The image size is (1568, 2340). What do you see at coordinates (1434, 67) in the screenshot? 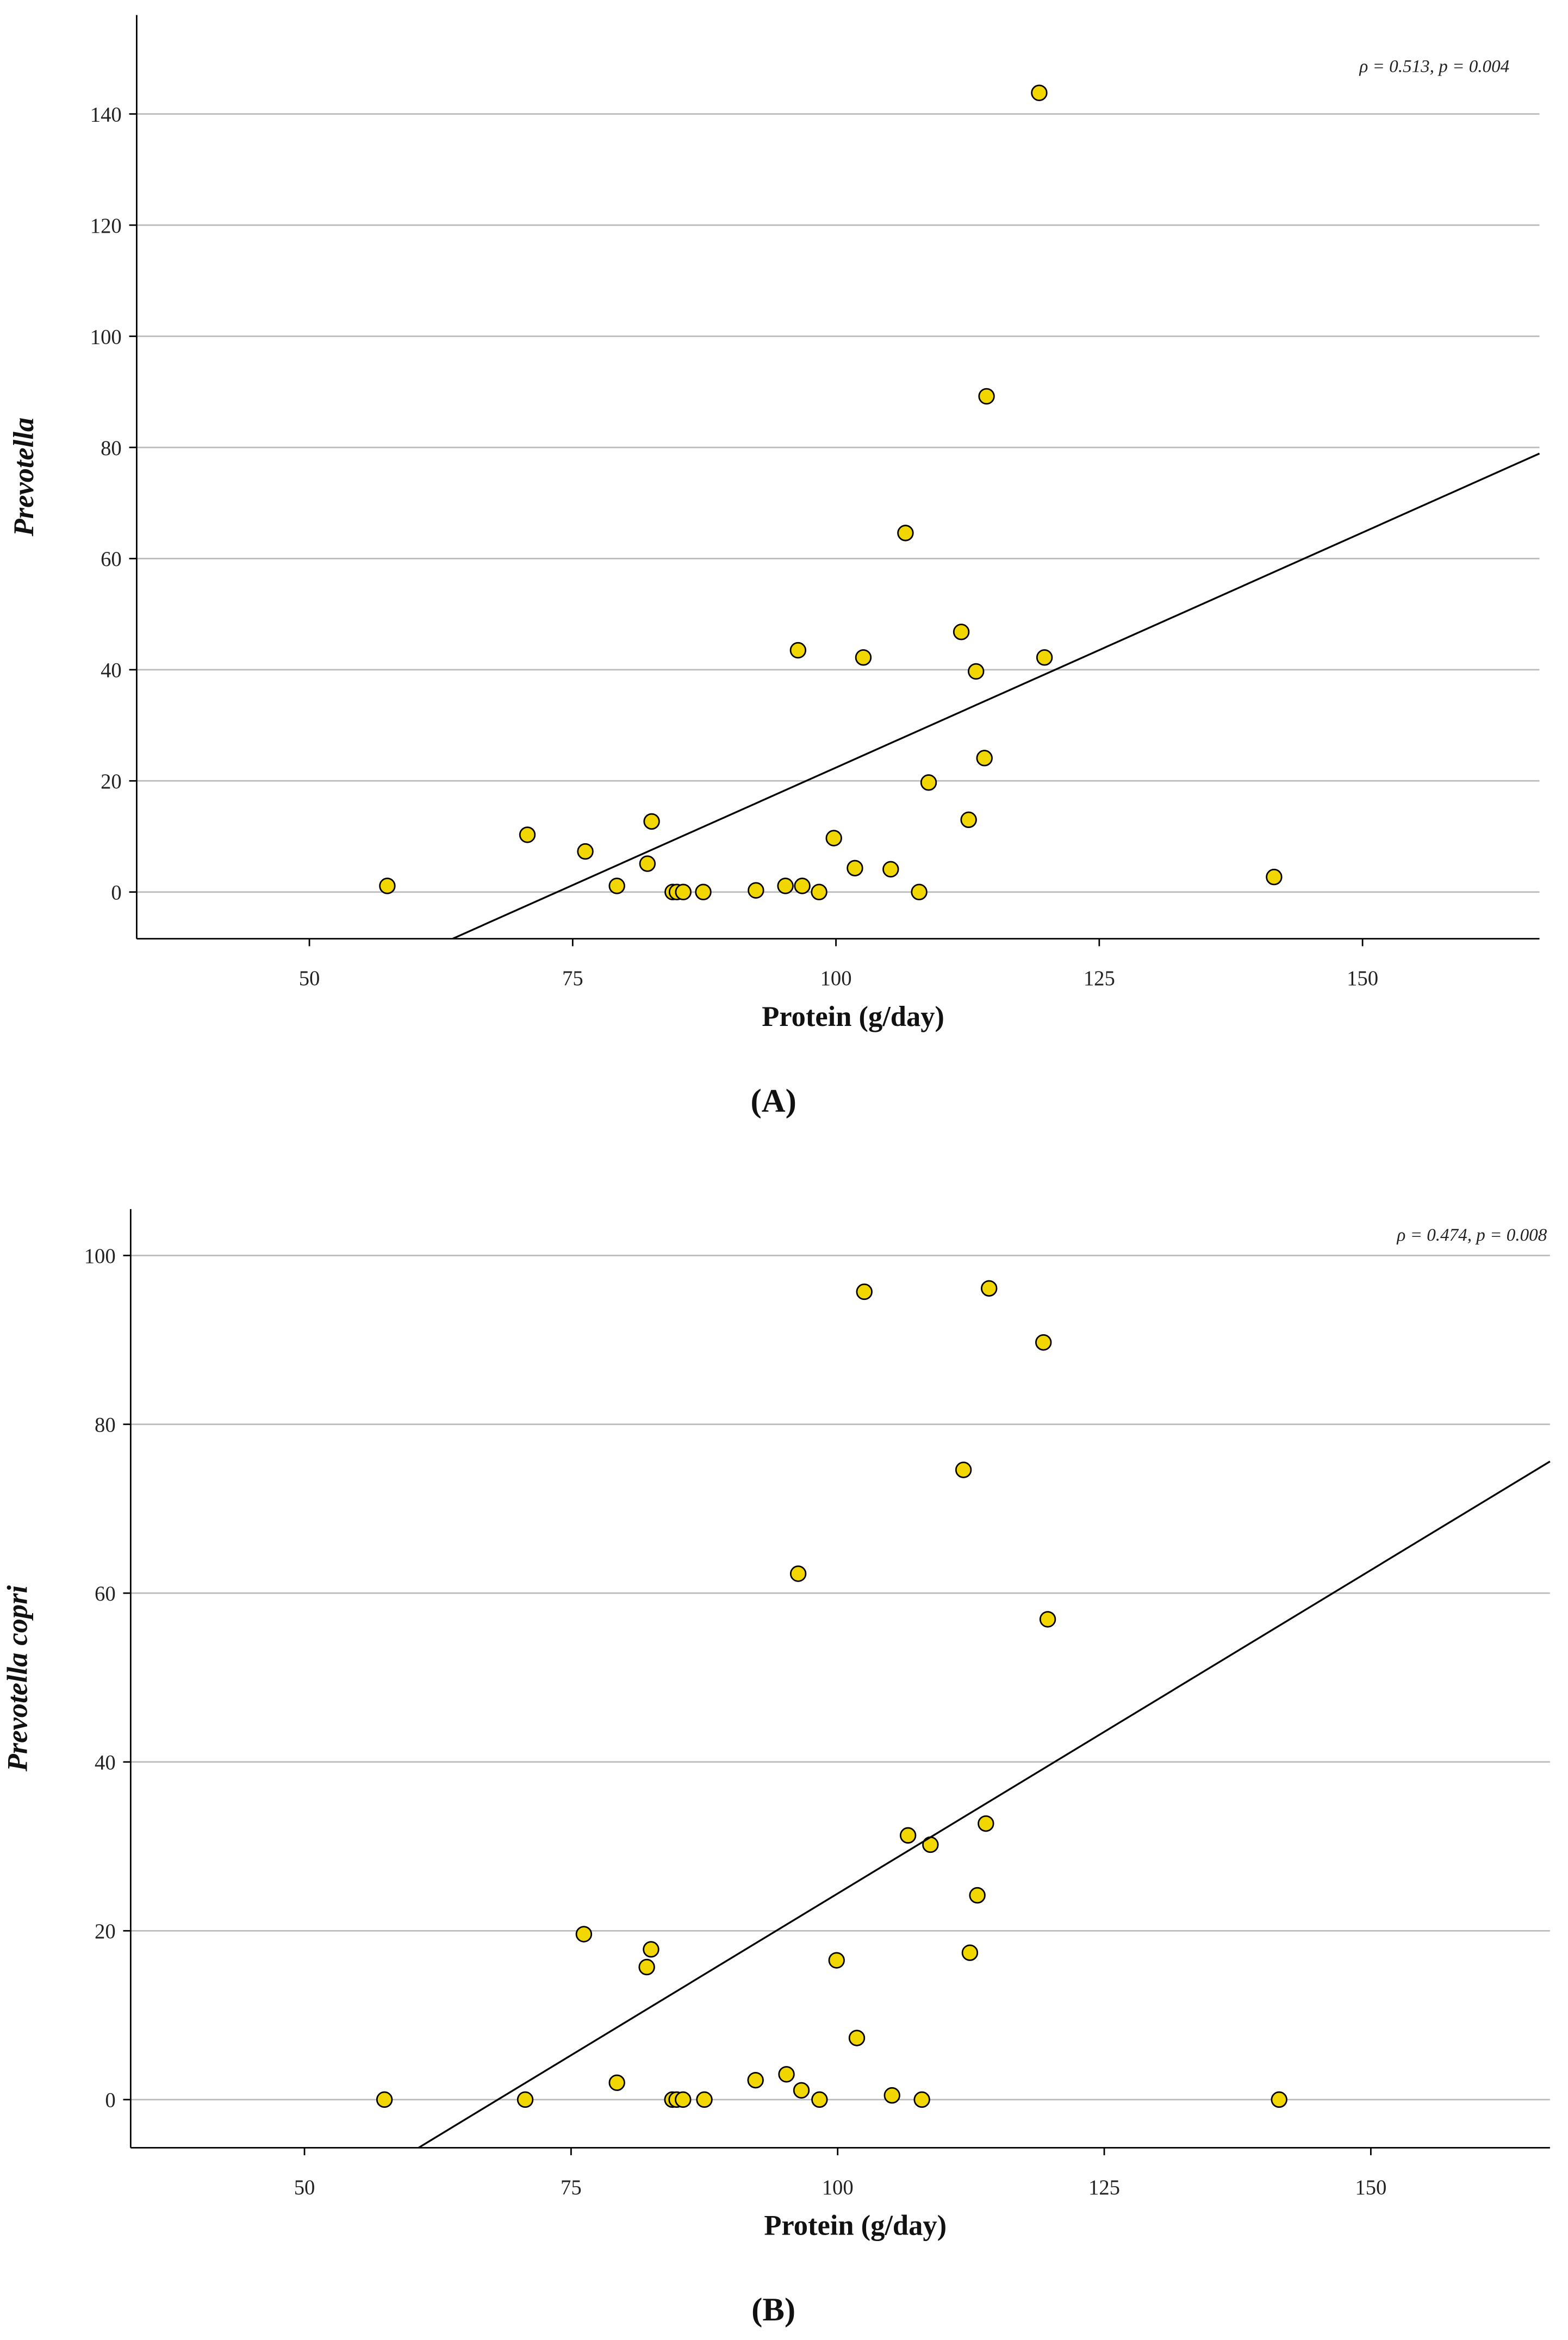
I see `annotation: ρ = 0.513, p = 0.004` at bounding box center [1434, 67].